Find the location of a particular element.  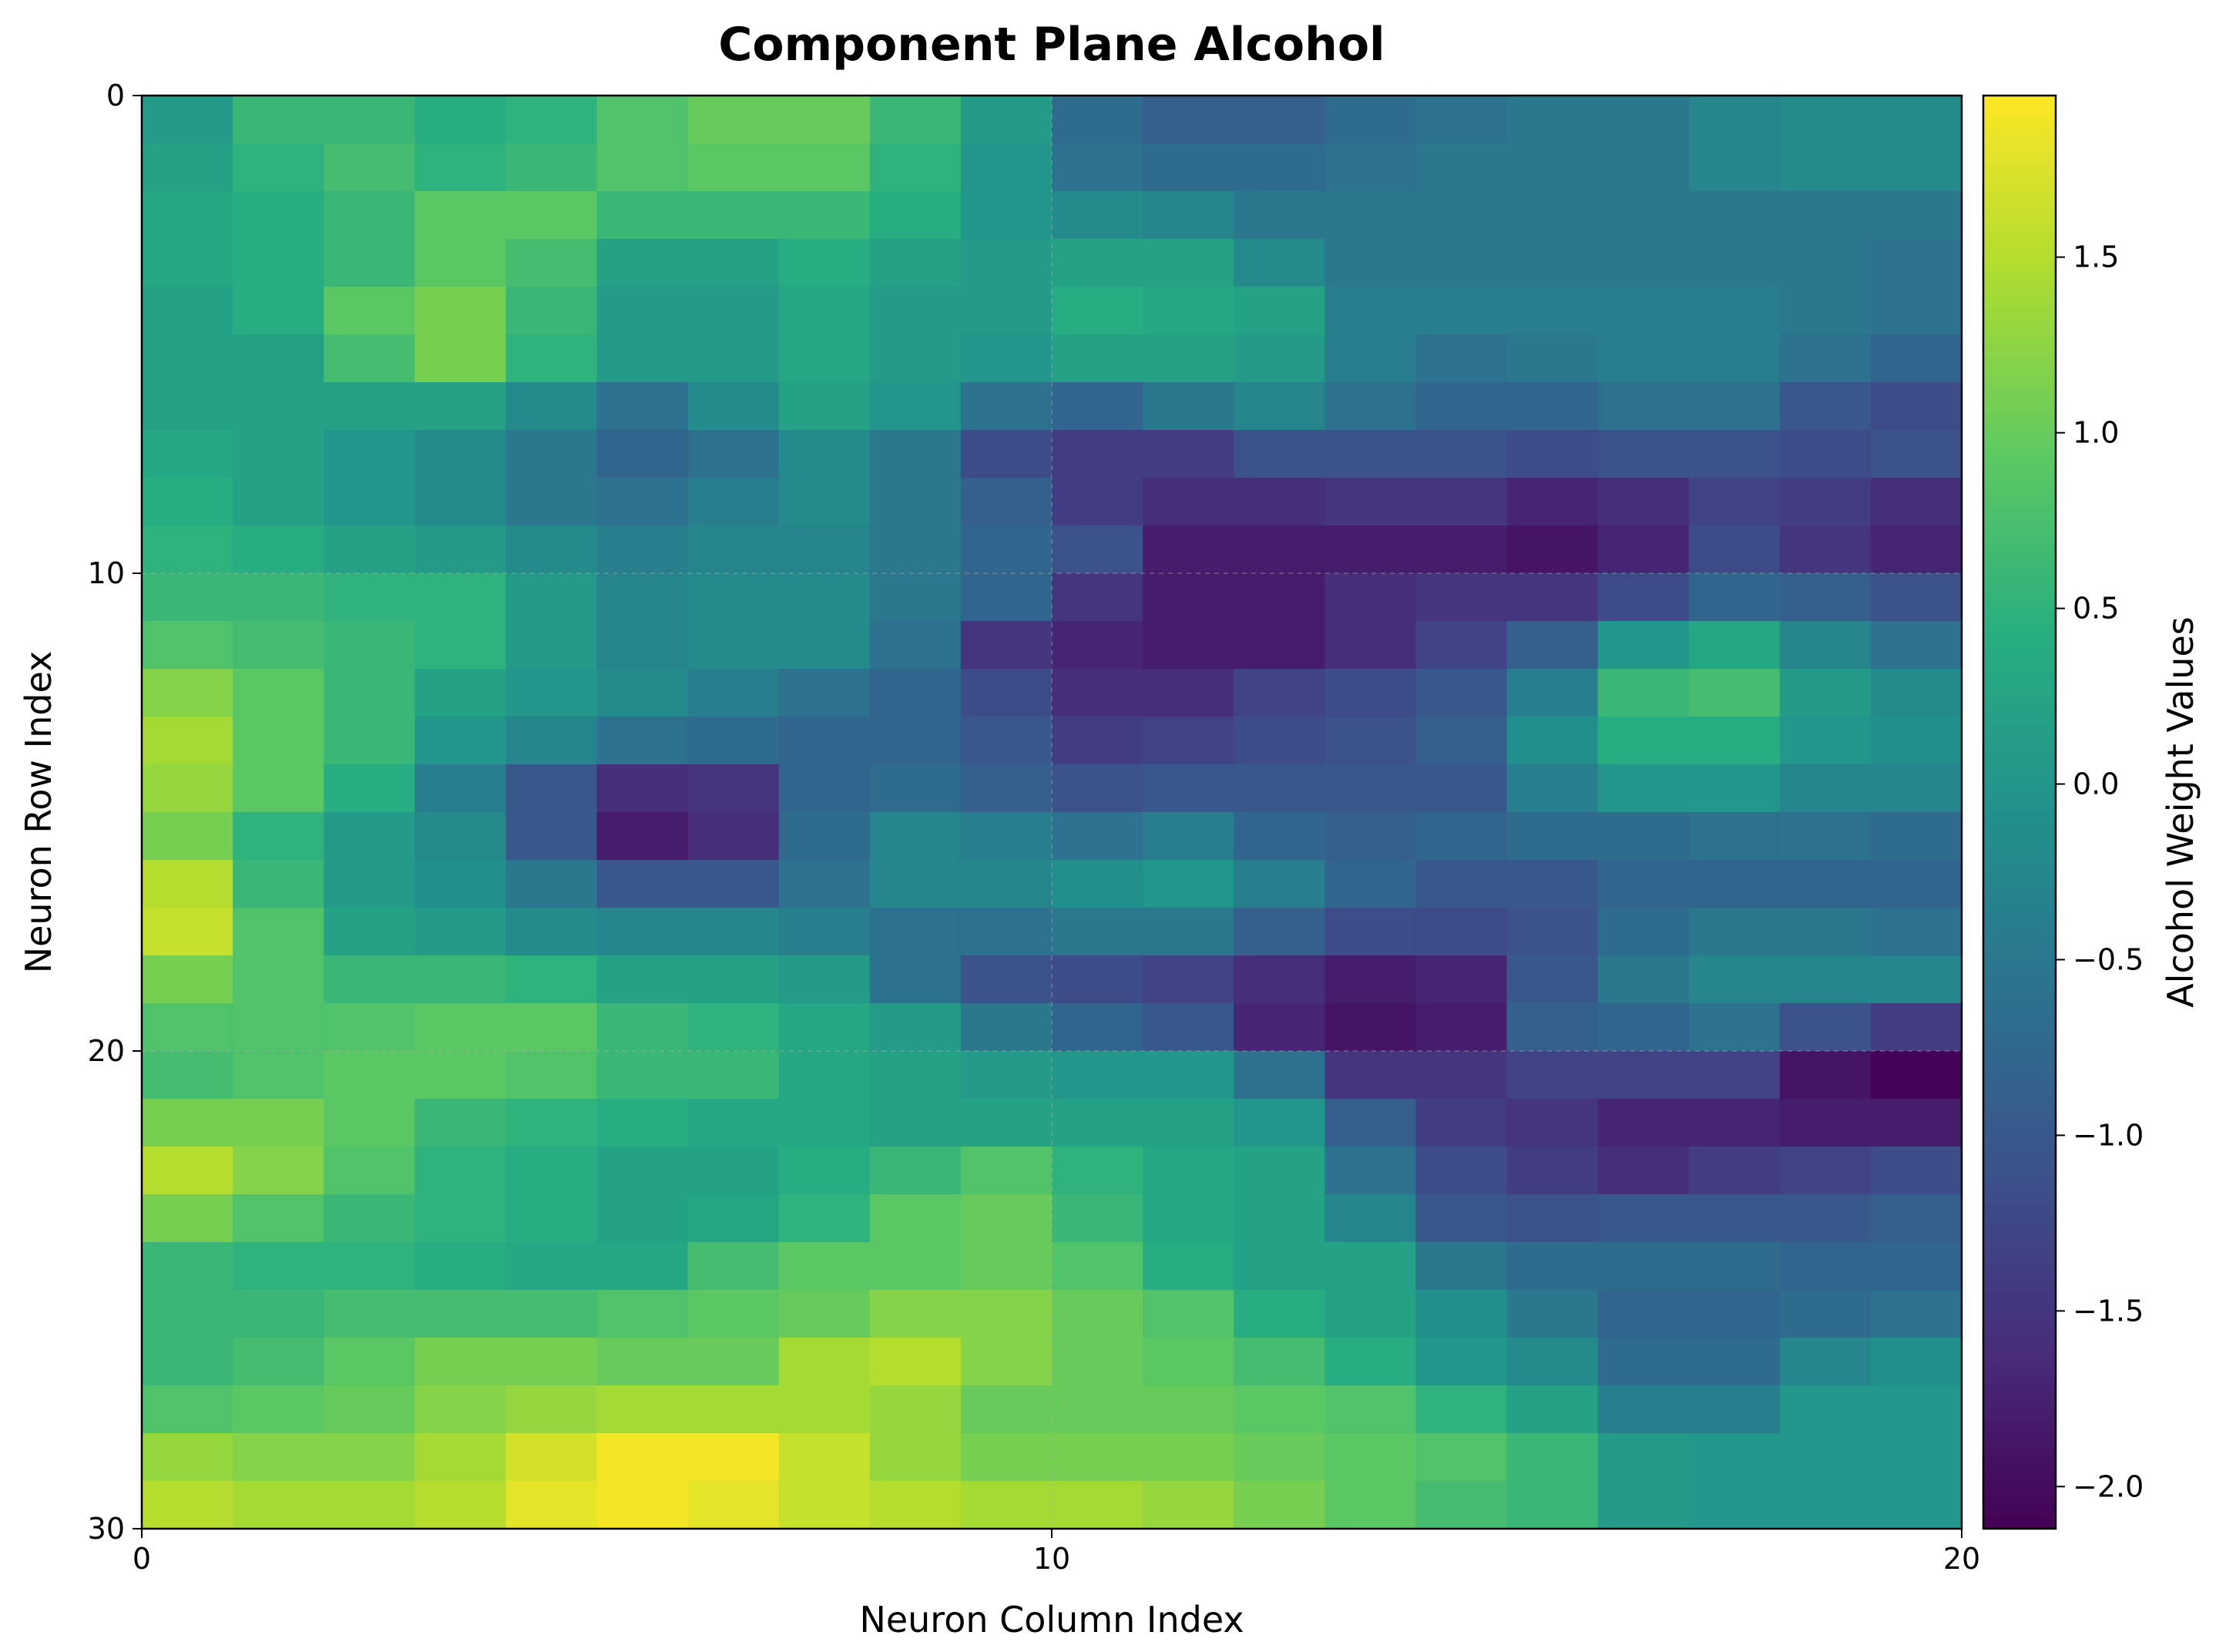

y-tick-label: 30 is located at coordinates (106, 1529).